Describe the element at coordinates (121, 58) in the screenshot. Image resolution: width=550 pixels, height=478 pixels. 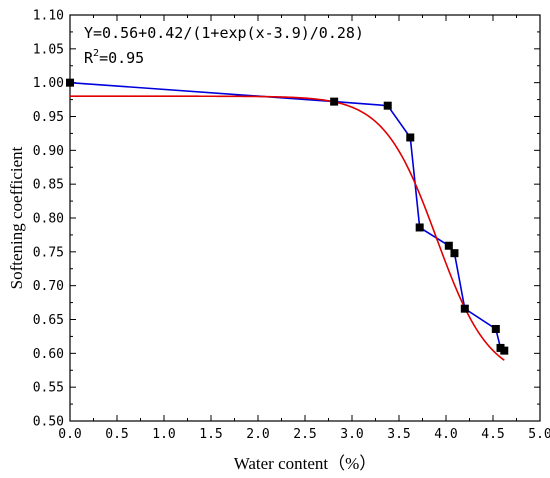
I see `r-squared-value: =0.95` at that location.